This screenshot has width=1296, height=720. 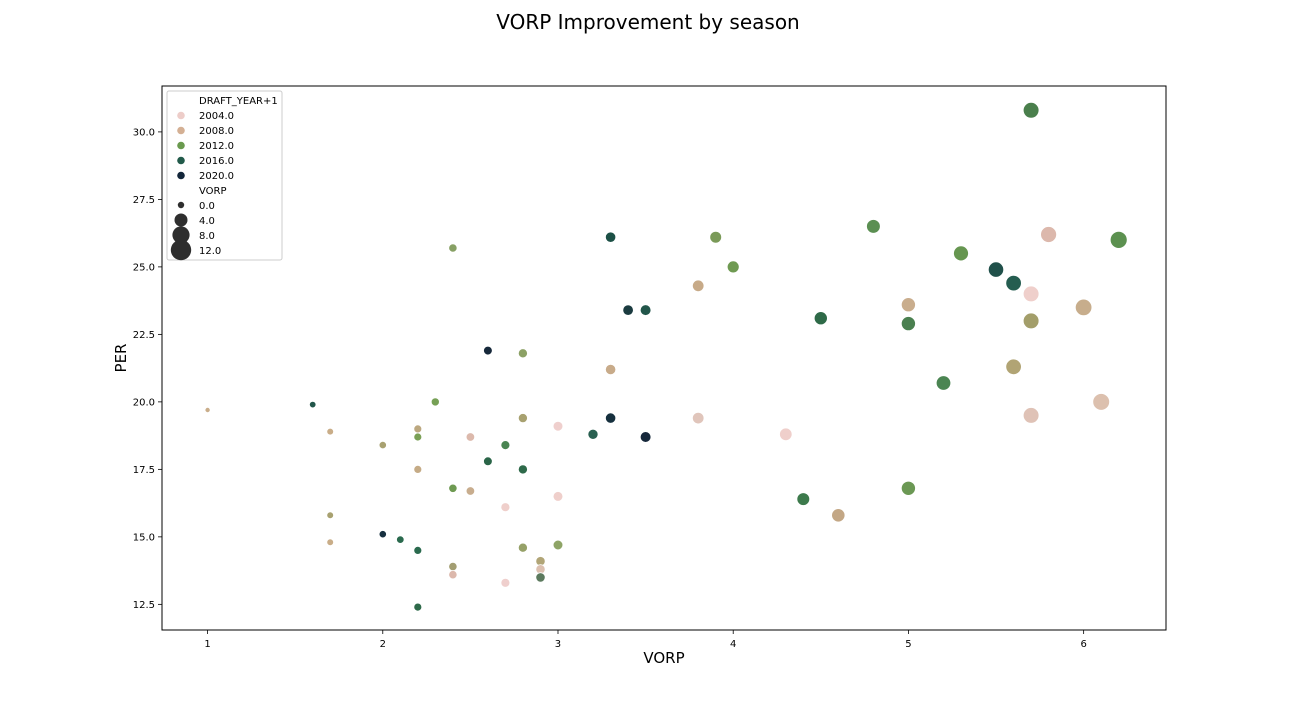 What do you see at coordinates (121, 358) in the screenshot?
I see `y-axis-label: PER` at bounding box center [121, 358].